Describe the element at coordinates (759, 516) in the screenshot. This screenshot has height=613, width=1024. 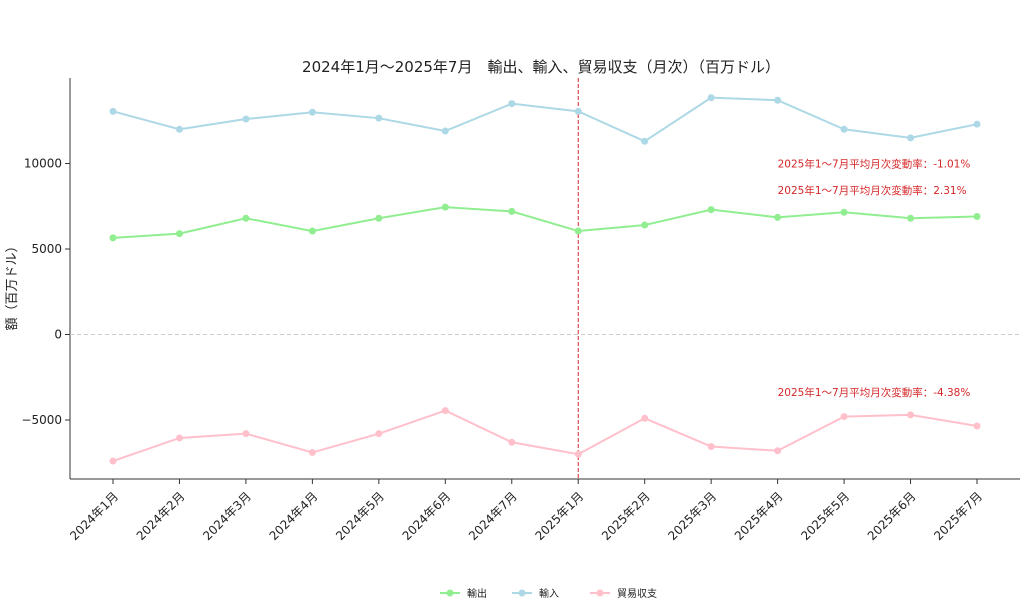
I see `x-tick-label: 2025年4月` at that location.